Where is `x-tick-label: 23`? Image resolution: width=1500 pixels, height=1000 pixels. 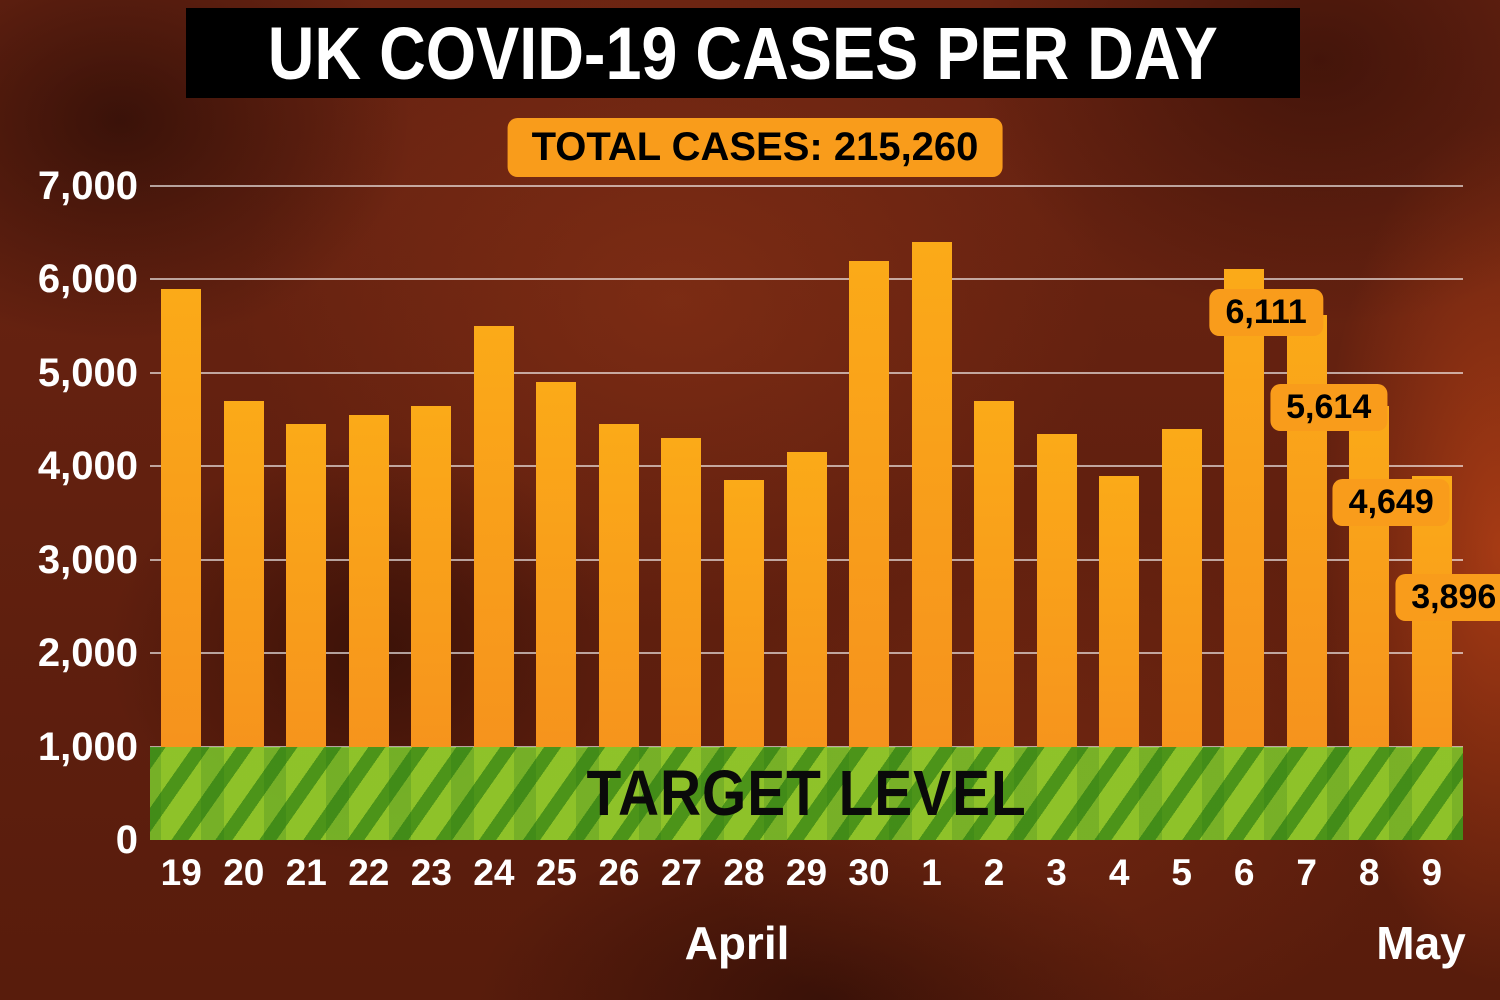 x-tick-label: 23 is located at coordinates (431, 872).